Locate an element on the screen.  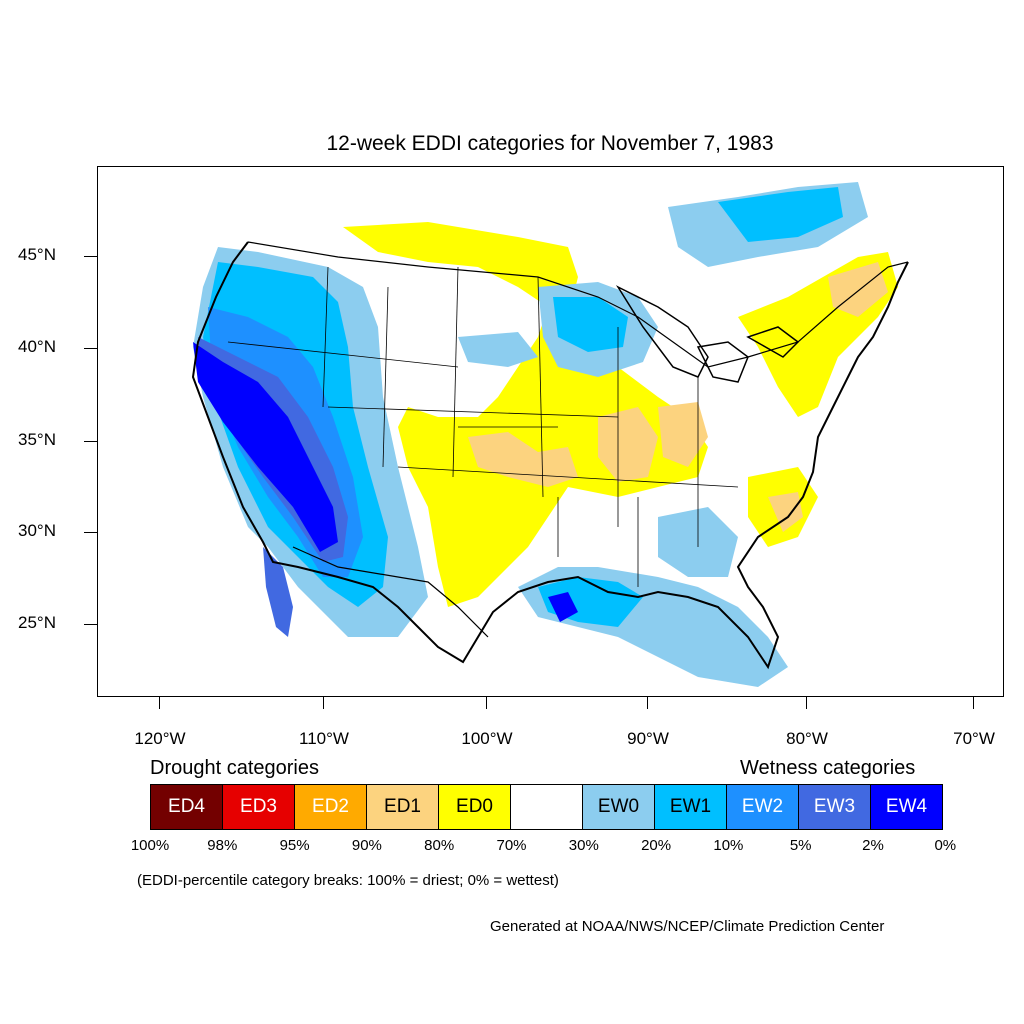
legend-box-ew3: EW3 is located at coordinates (834, 807).